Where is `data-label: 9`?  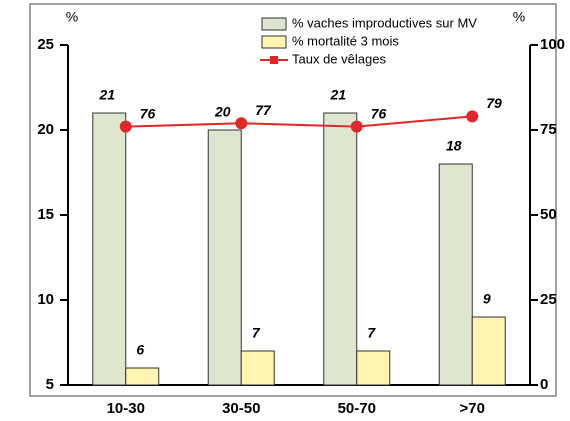
data-label: 9 is located at coordinates (487, 299).